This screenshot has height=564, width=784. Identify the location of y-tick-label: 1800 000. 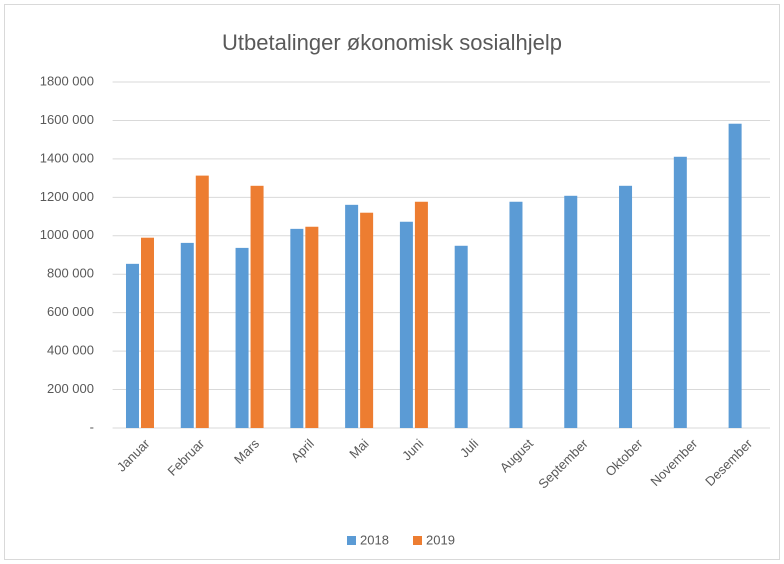
(67, 80).